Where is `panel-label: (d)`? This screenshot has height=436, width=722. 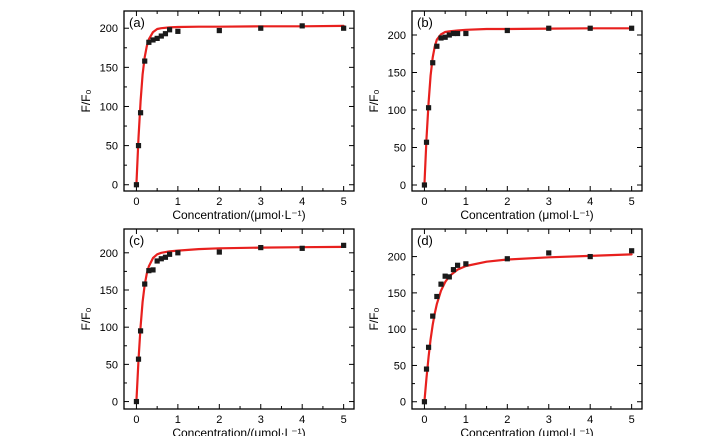
panel-label: (d) is located at coordinates (425, 240).